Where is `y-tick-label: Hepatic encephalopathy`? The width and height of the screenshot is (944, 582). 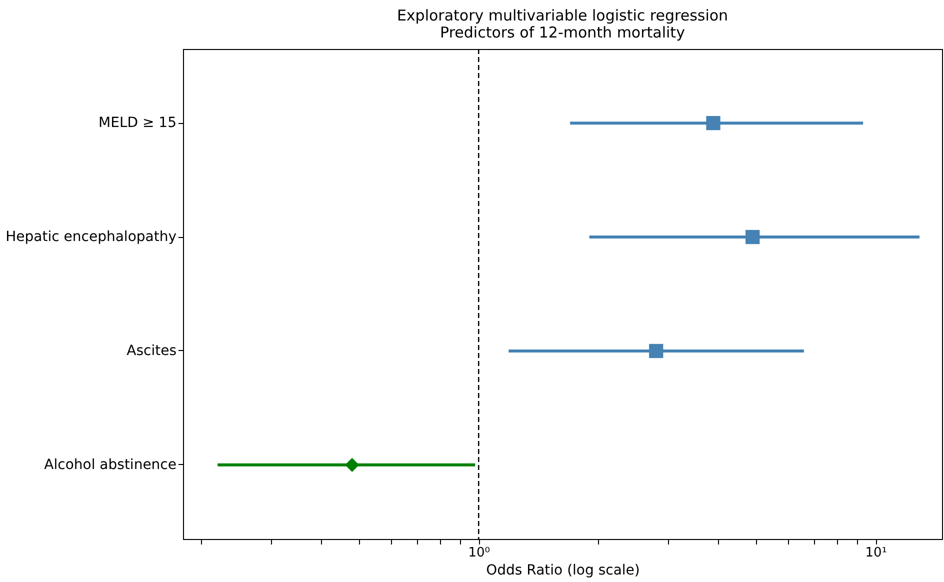 y-tick-label: Hepatic encephalopathy is located at coordinates (91, 237).